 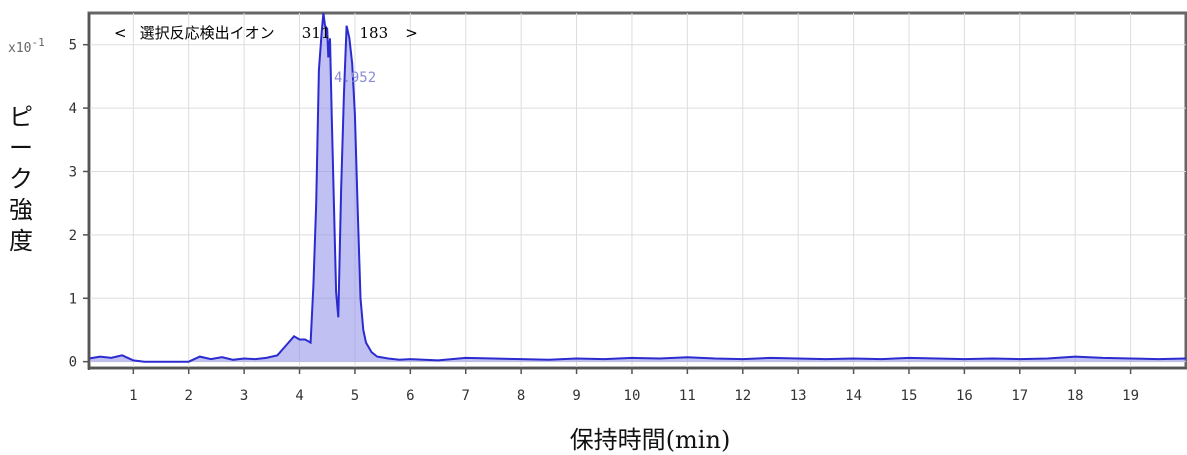 I want to click on x-tick-label: 12, so click(x=742, y=396).